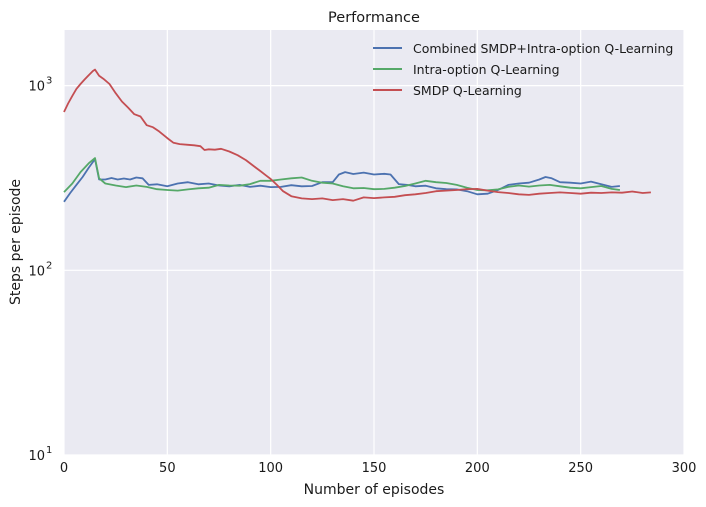 Image resolution: width=706 pixels, height=507 pixels. Describe the element at coordinates (374, 468) in the screenshot. I see `x-tick-label: 150` at that location.